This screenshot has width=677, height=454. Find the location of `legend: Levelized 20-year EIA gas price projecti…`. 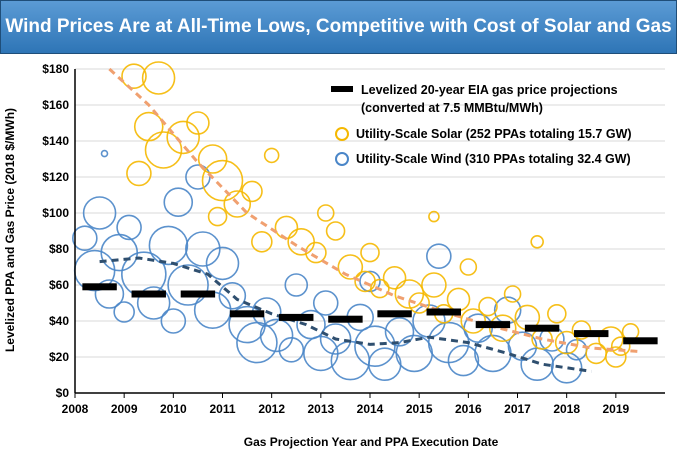

legend: Levelized 20-year EIA gas price projecti… is located at coordinates (481, 124).